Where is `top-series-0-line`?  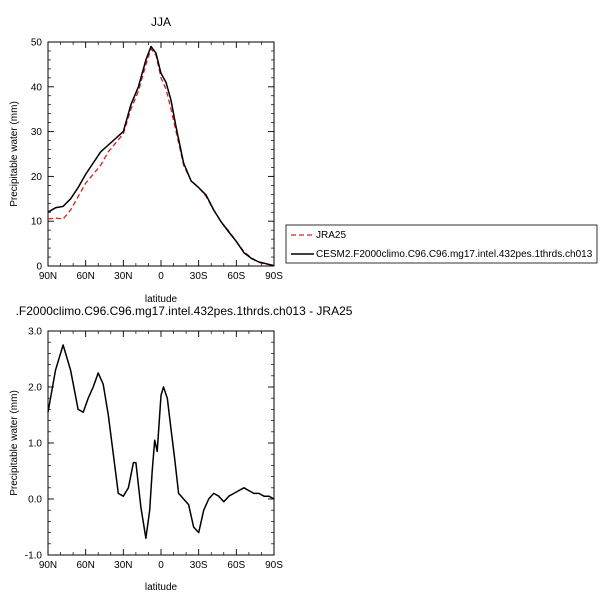 top-series-0-line is located at coordinates (161, 157).